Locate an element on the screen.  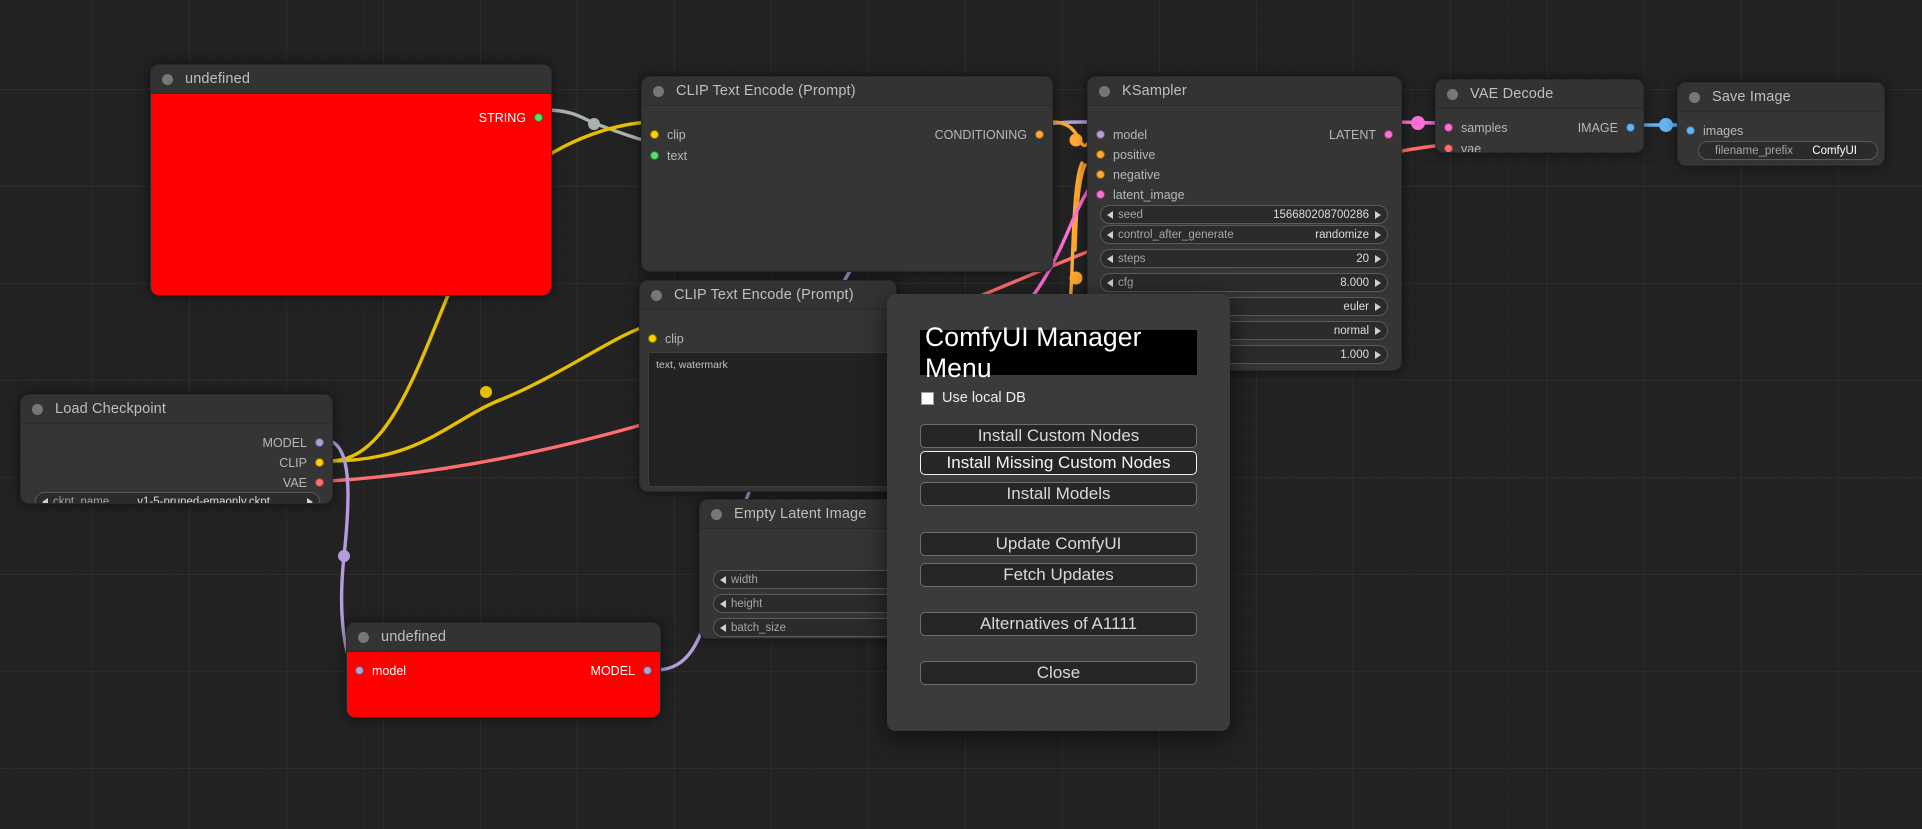
output-pip-latent is located at coordinates (1388, 134).